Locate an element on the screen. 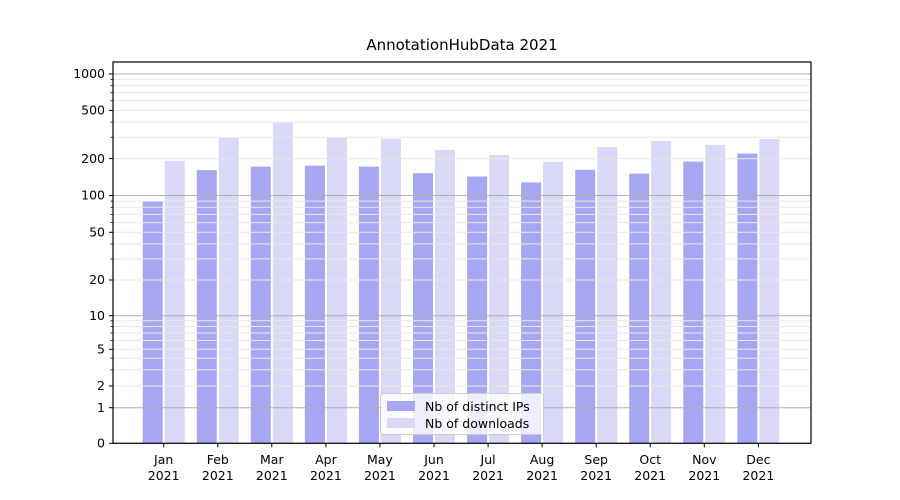  bar-jan-distinct-ips is located at coordinates (152, 322).